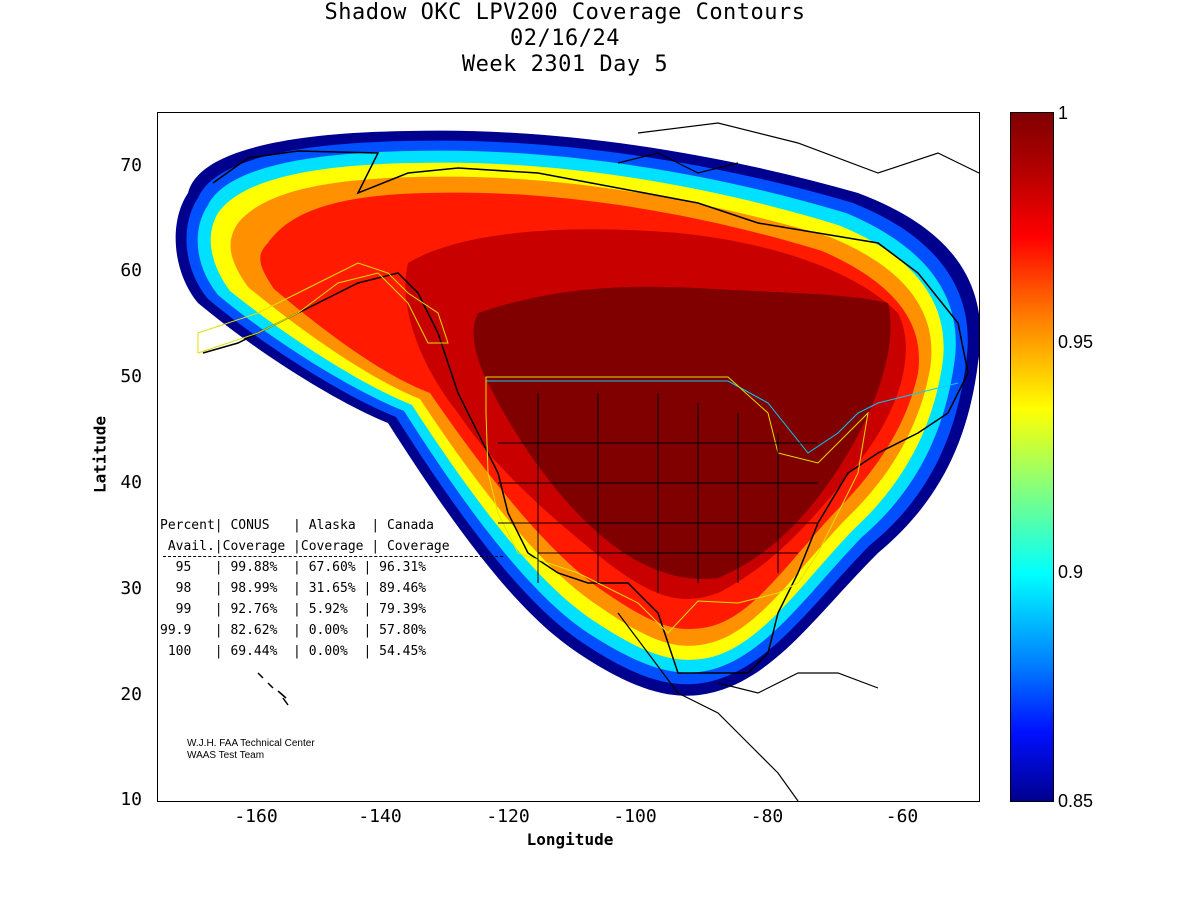 The height and width of the screenshot is (900, 1200). I want to click on y-tick-label: 10, so click(131, 799).